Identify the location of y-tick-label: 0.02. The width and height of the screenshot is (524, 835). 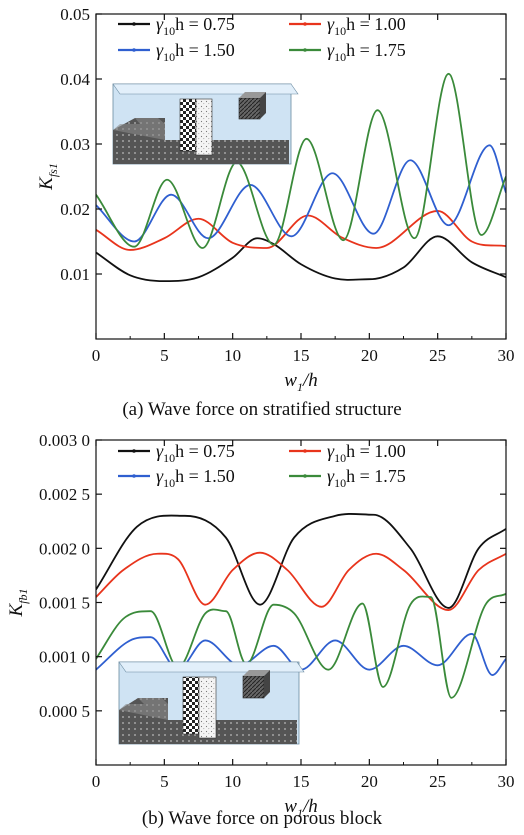
(75, 209).